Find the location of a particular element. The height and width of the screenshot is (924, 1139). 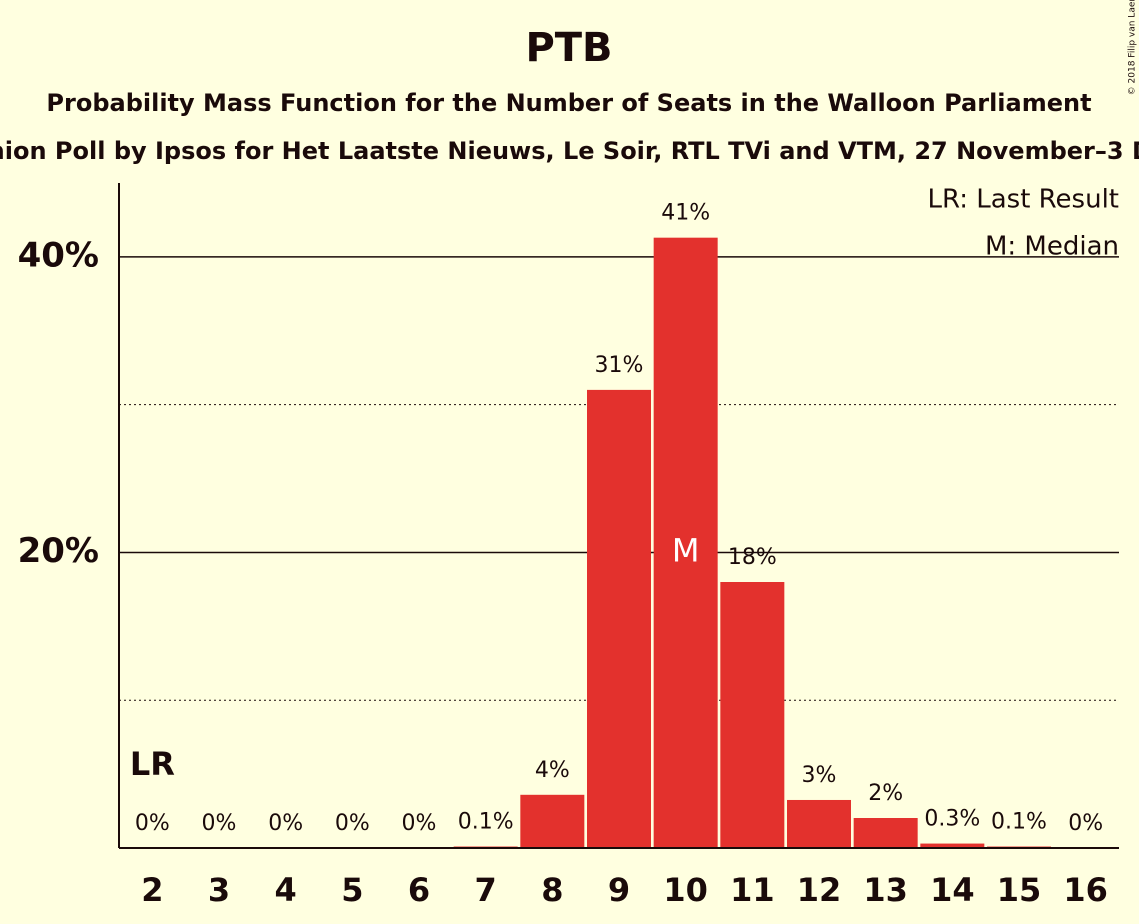

chart-title: PTB is located at coordinates (568, 48).